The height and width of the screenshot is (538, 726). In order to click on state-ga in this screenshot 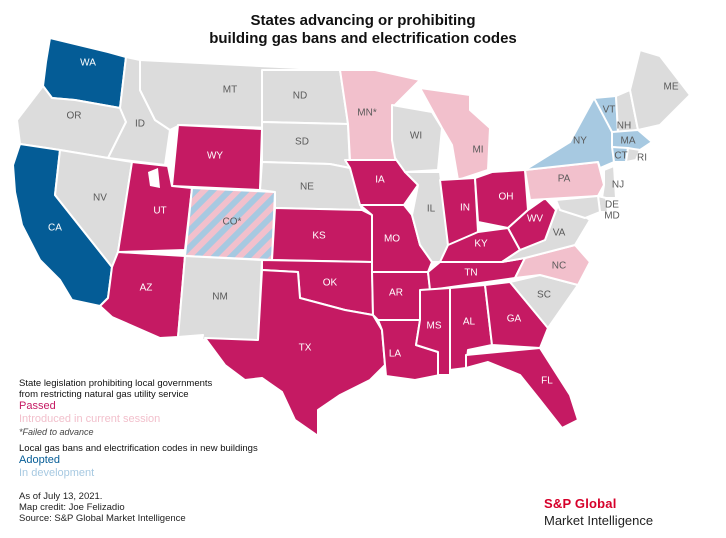, I will do `click(516, 315)`.